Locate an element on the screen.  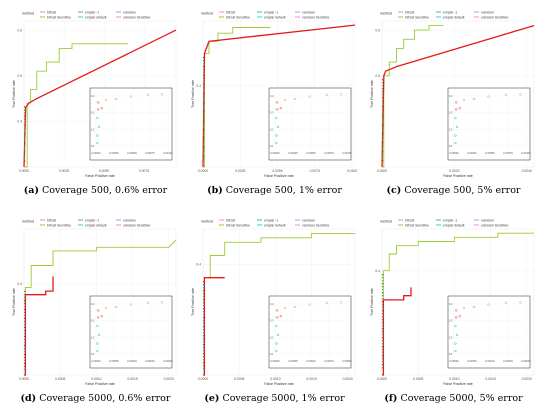
caption-a: (a) Coverage 500, 0.6% error is located at coordinates (95, 190).